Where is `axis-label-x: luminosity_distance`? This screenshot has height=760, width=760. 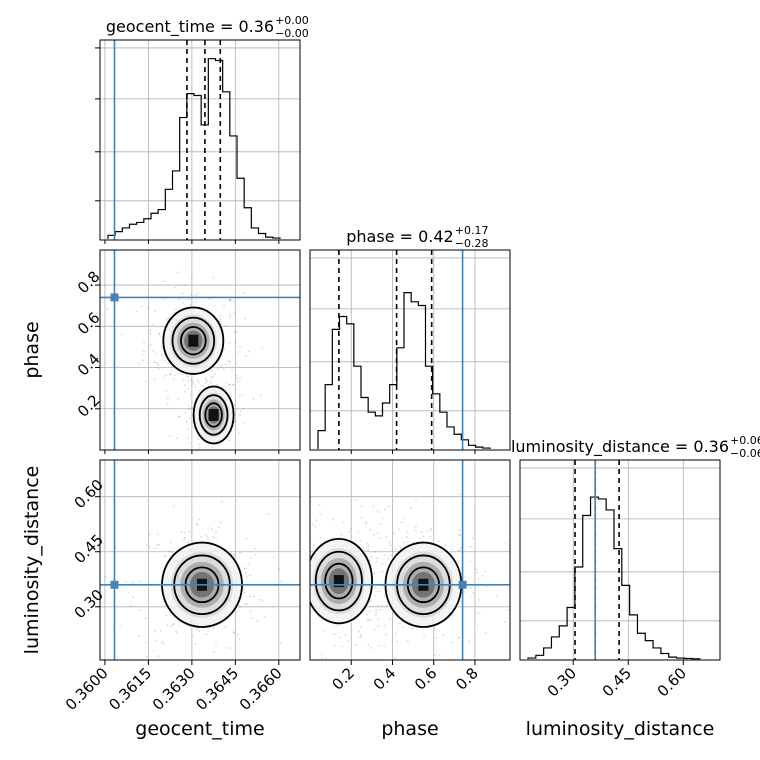 axis-label-x: luminosity_distance is located at coordinates (620, 729).